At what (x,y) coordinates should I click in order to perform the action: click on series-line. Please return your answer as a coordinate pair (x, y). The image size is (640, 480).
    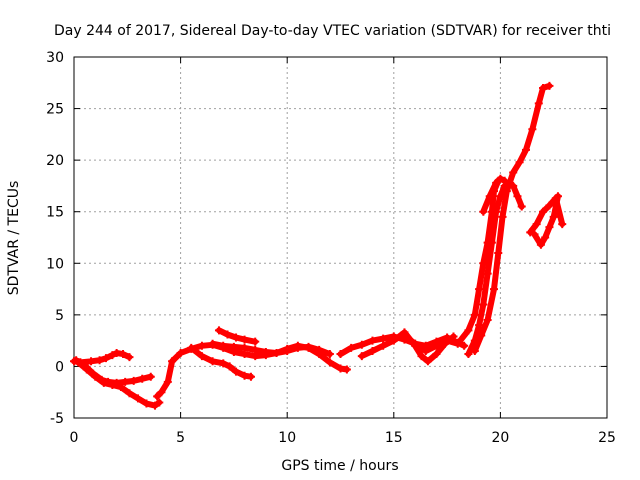
    Looking at the image, I should click on (237, 336).